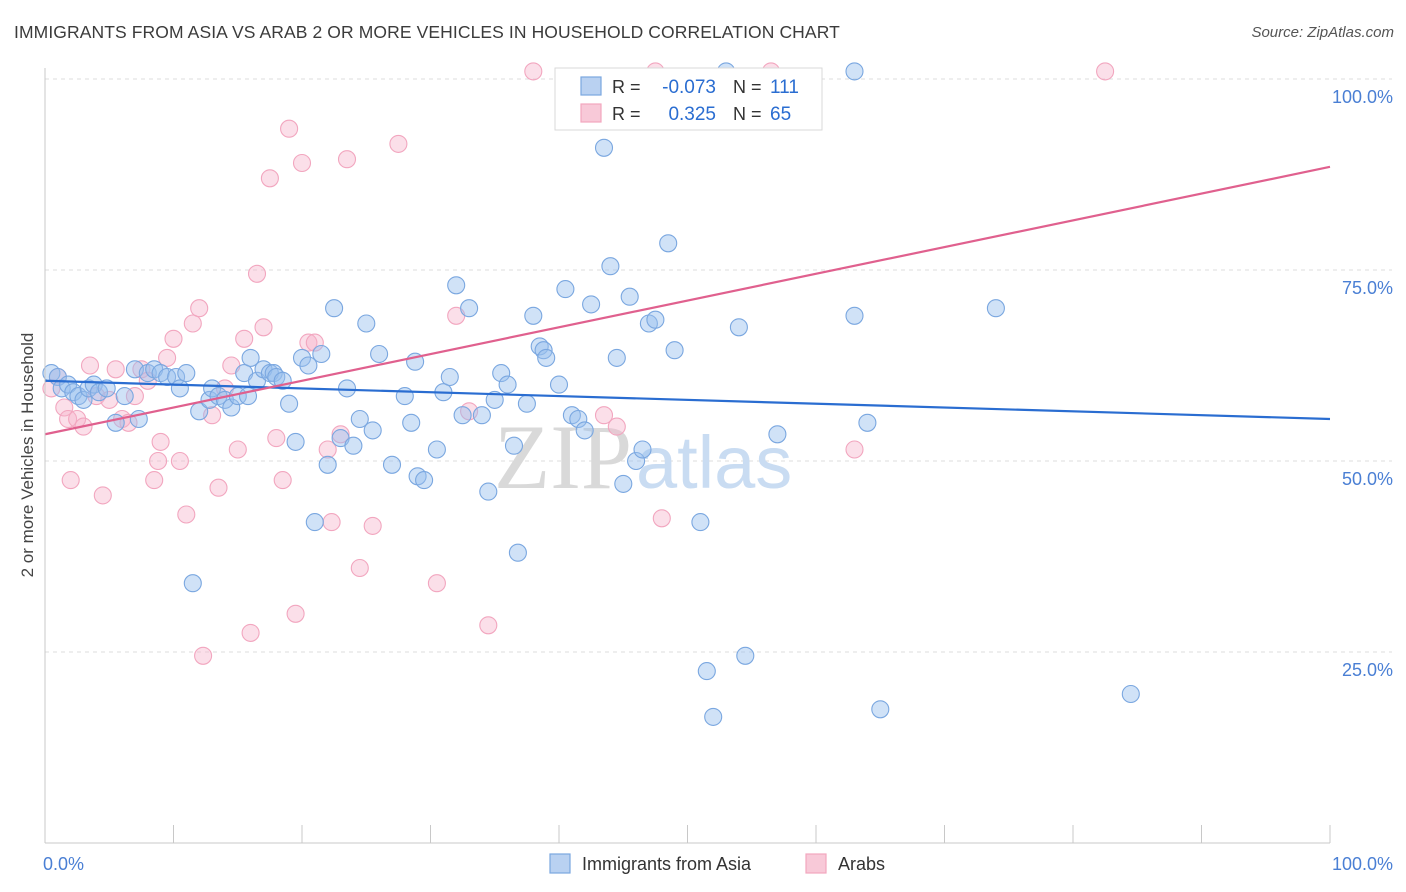  Describe the element at coordinates (1362, 864) in the screenshot. I see `x-tick-label-1: 100.0%` at that location.